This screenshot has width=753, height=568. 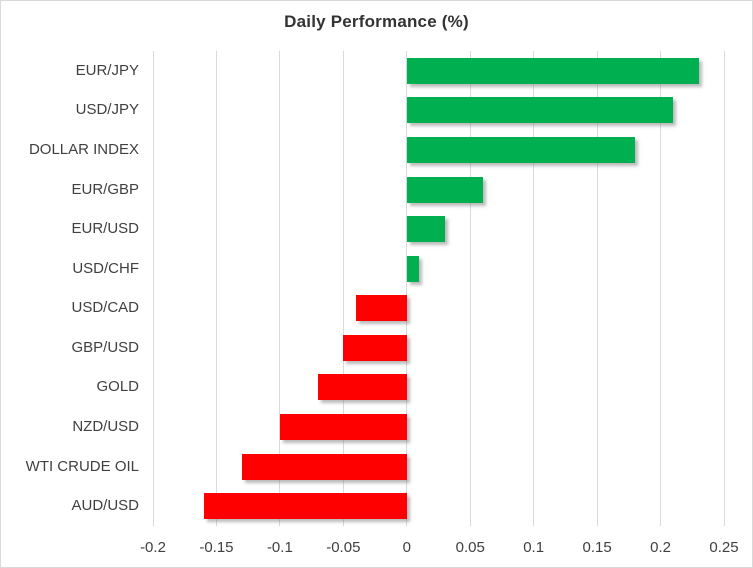 I want to click on category-label: USD/JPY, so click(x=107, y=110).